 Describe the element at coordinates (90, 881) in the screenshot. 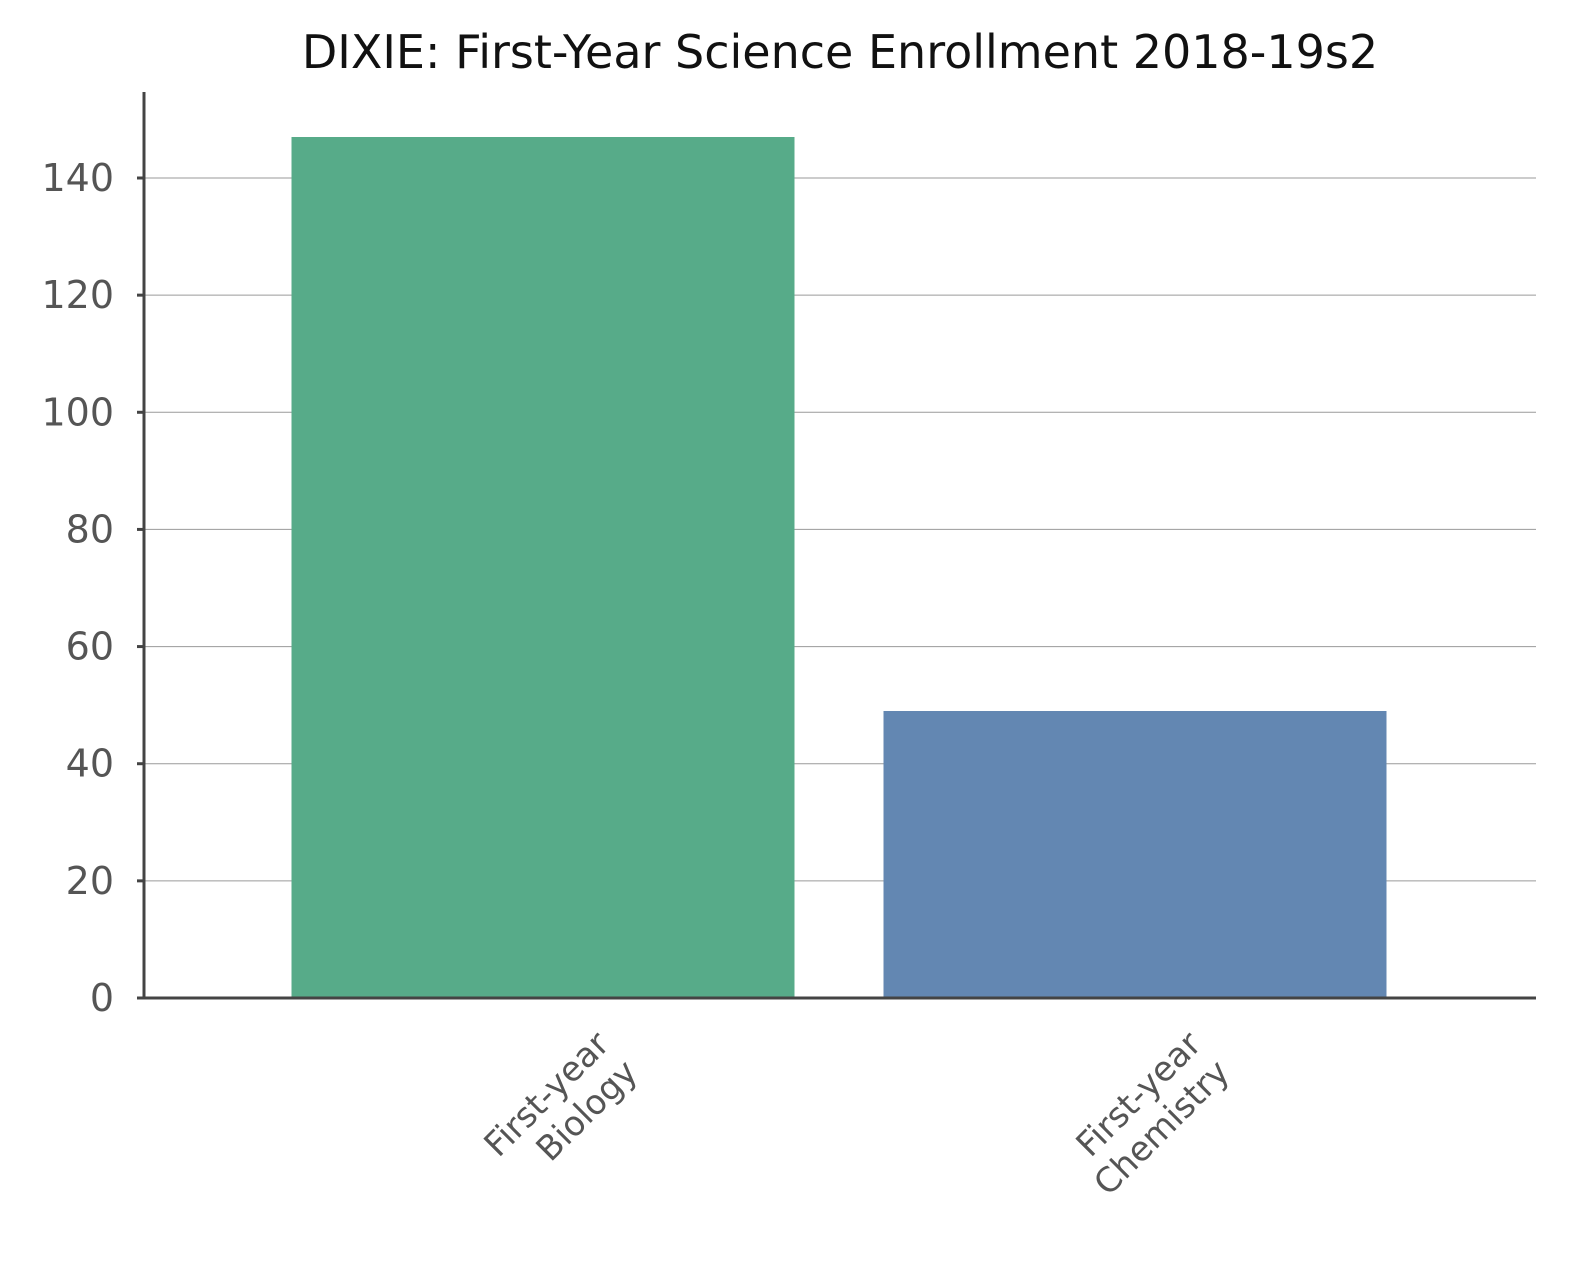

I see `y-tick-label-20: 20` at that location.